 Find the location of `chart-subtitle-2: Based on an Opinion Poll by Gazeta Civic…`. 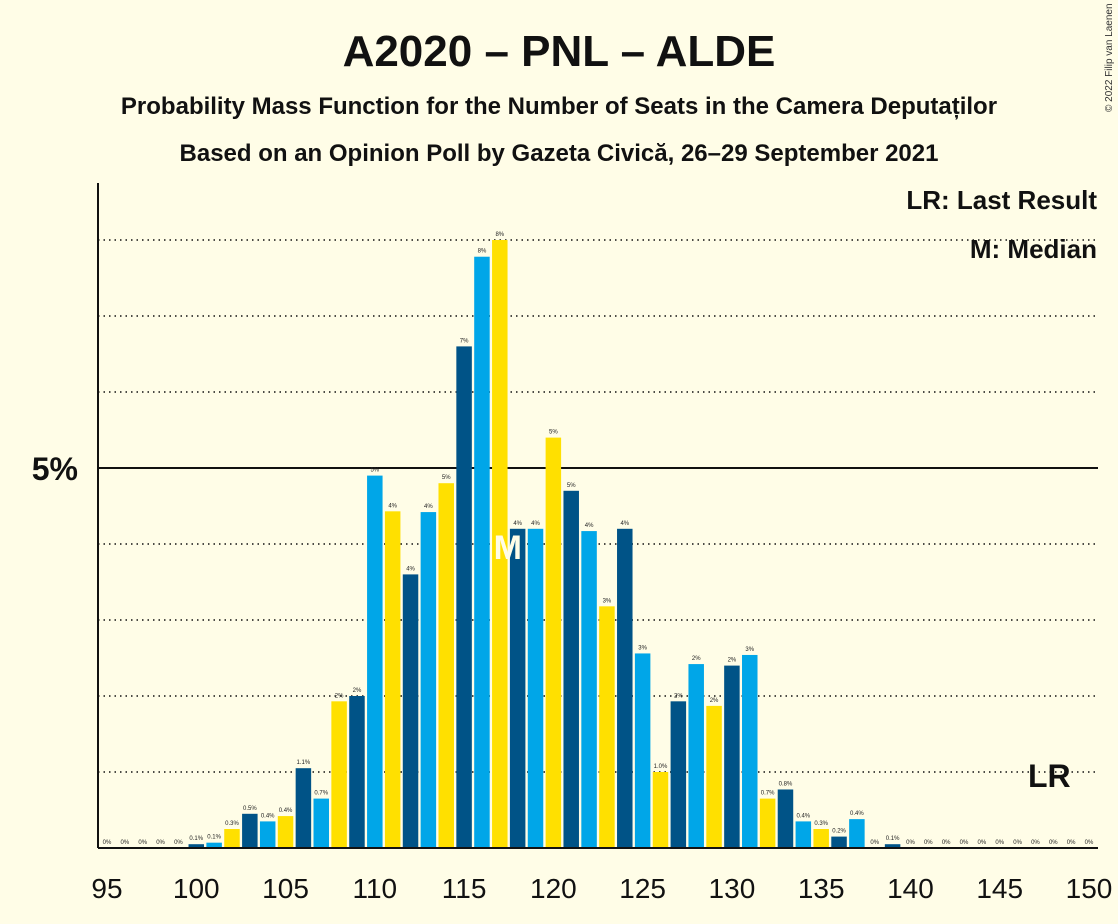

chart-subtitle-2: Based on an Opinion Poll by Gazeta Civic… is located at coordinates (559, 153).